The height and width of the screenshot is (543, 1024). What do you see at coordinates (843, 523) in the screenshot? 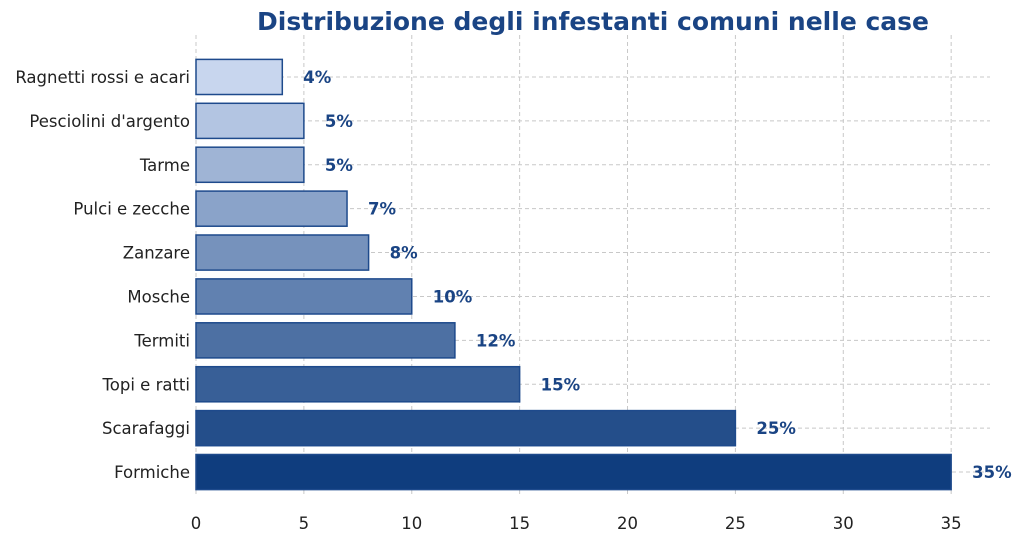
I see `x-tick-label: 30` at bounding box center [843, 523].